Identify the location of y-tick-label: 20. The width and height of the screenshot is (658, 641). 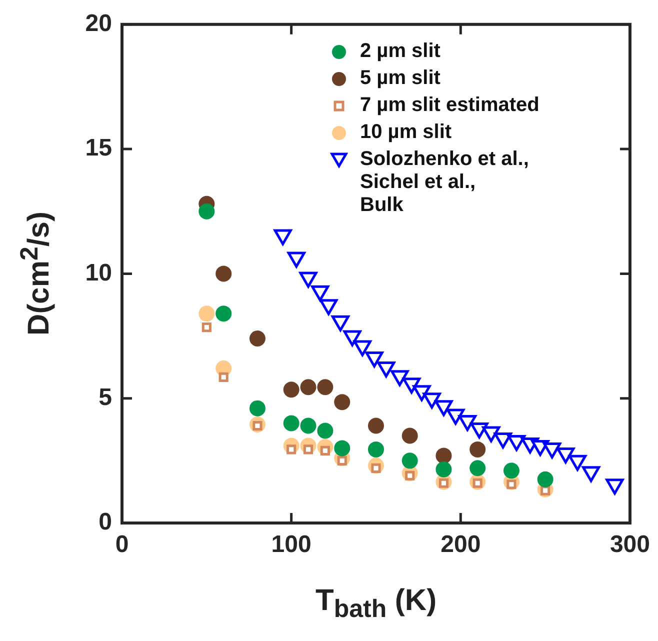
(98, 24).